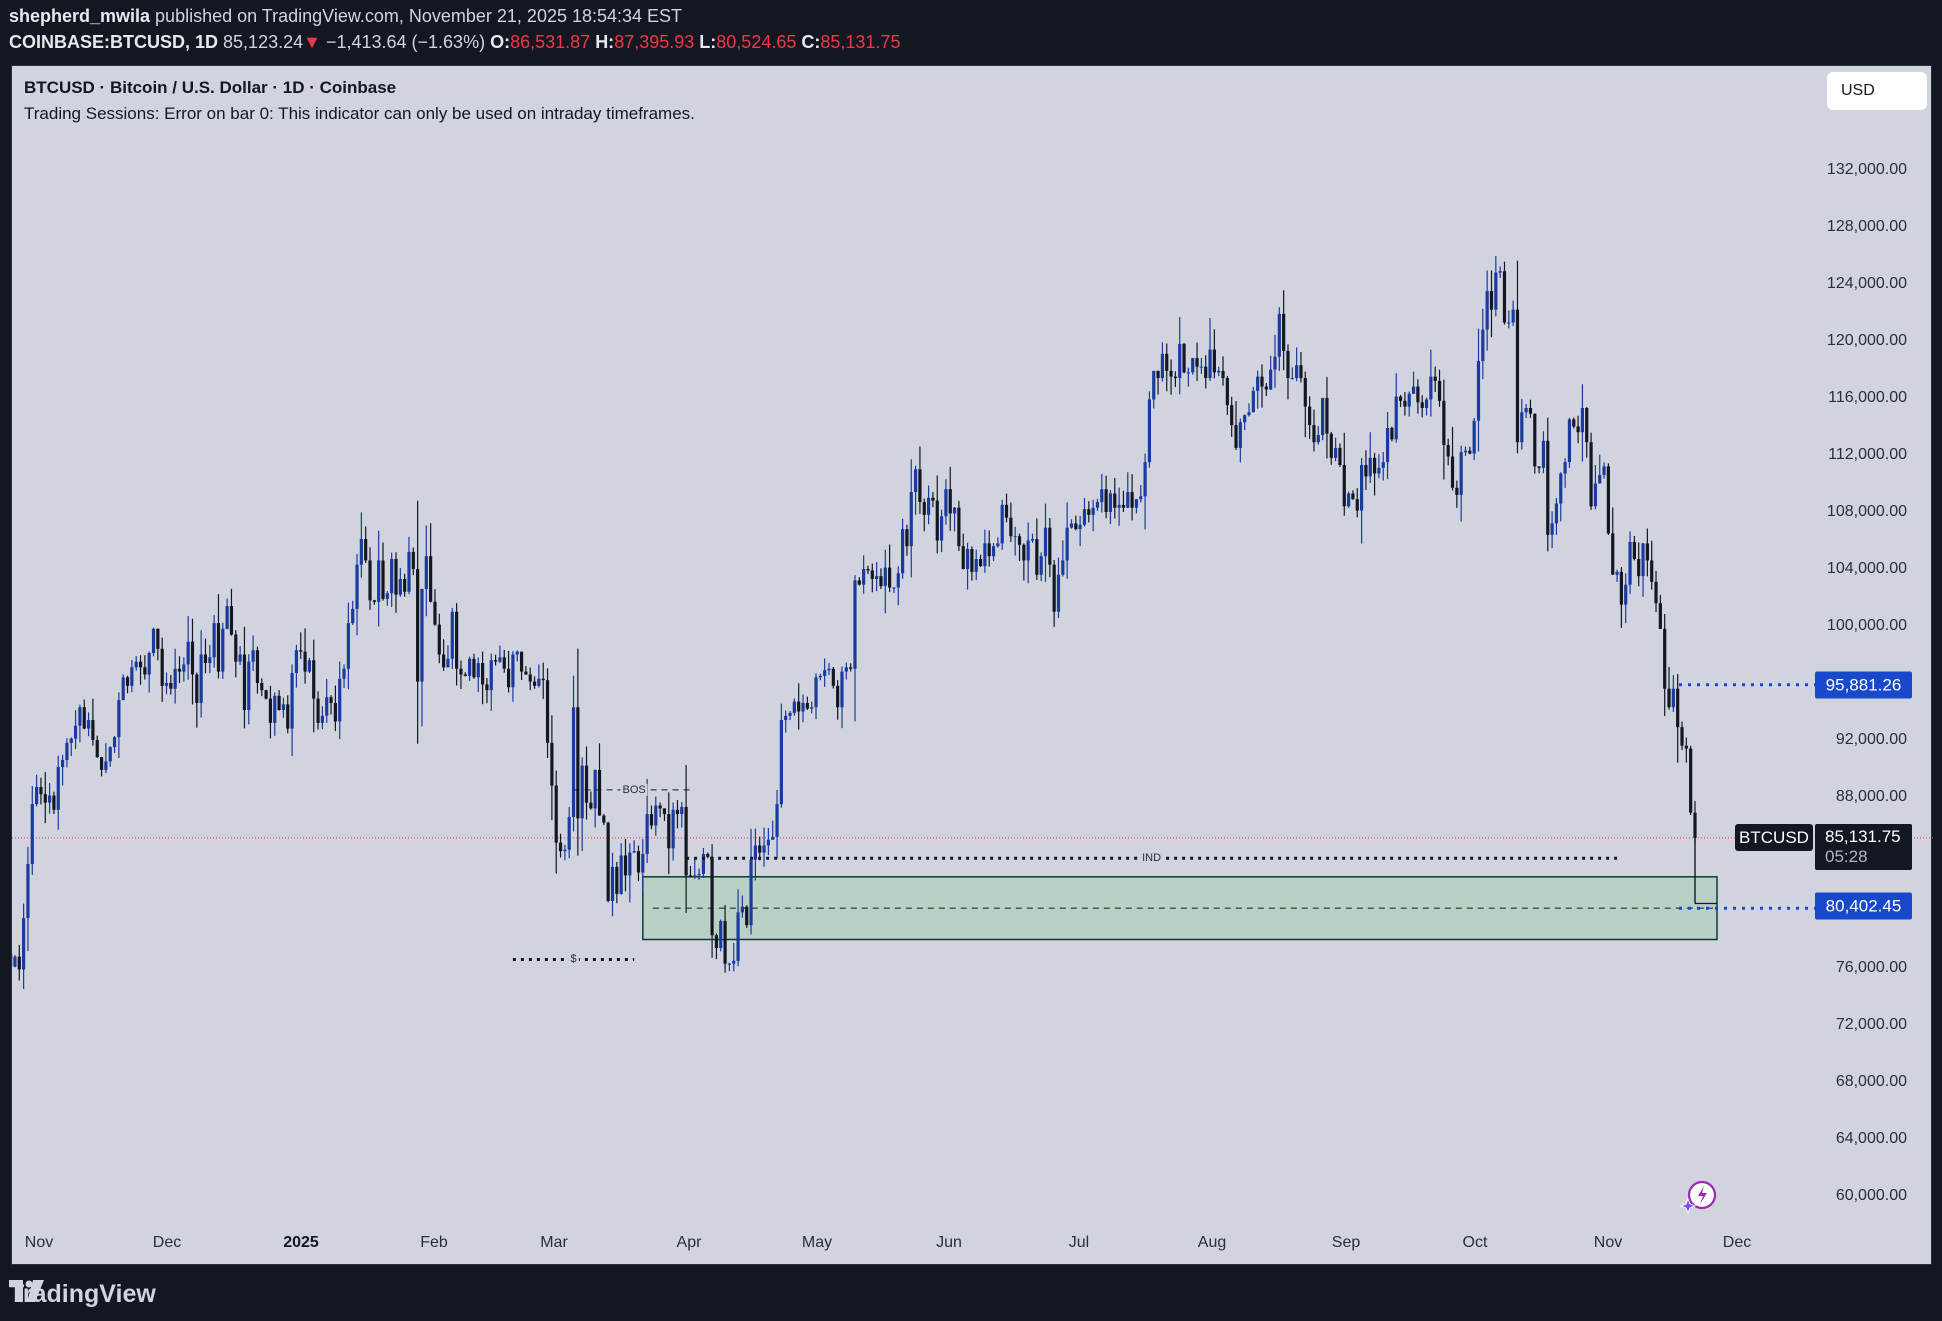 The image size is (1942, 1321). What do you see at coordinates (1863, 836) in the screenshot?
I see `current-price: 85,131.75` at bounding box center [1863, 836].